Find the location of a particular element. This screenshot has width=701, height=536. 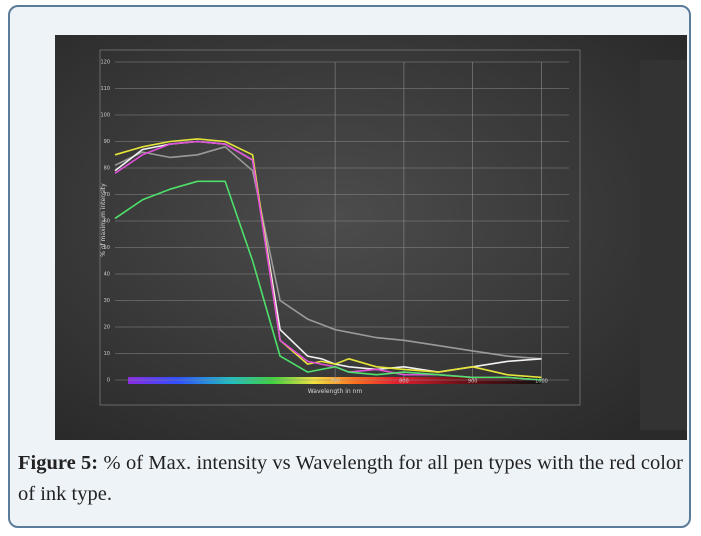

y-tick-label: 50 is located at coordinates (107, 248).